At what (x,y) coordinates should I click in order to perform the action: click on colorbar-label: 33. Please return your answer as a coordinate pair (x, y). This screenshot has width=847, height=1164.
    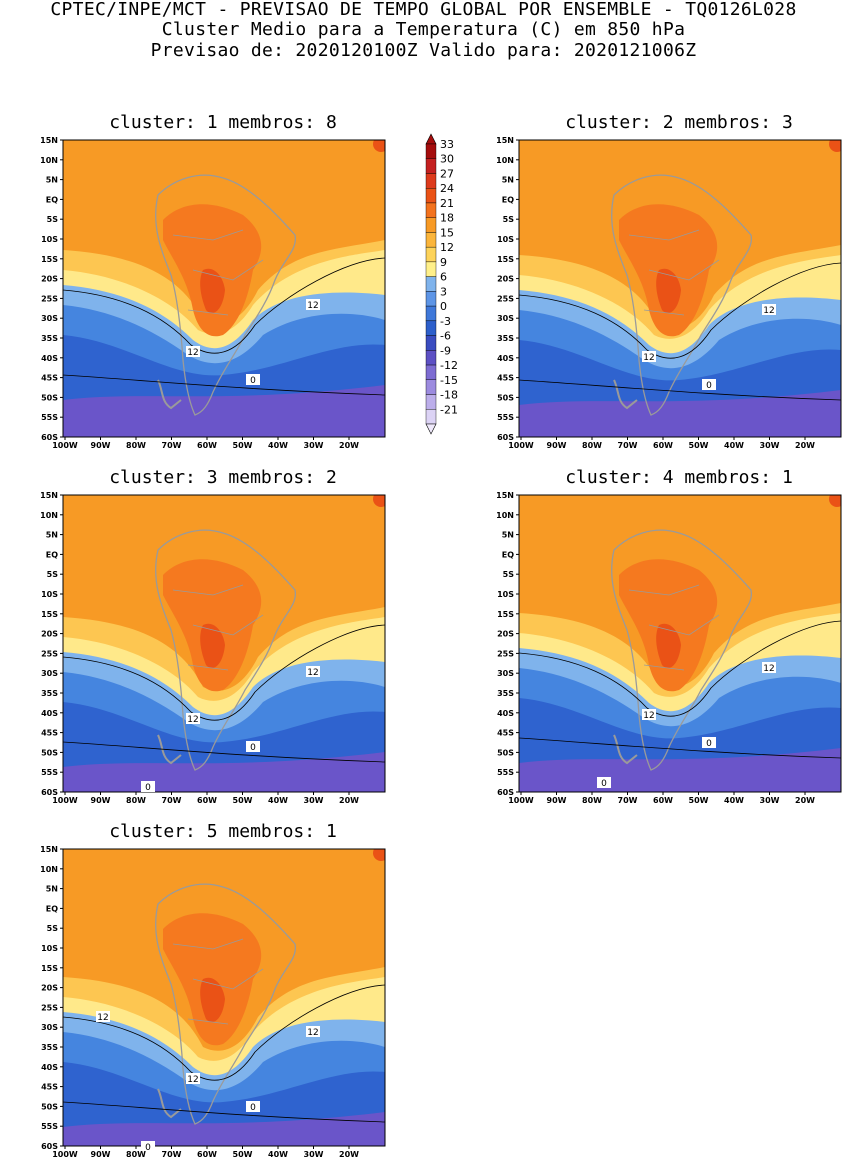
    Looking at the image, I should click on (447, 144).